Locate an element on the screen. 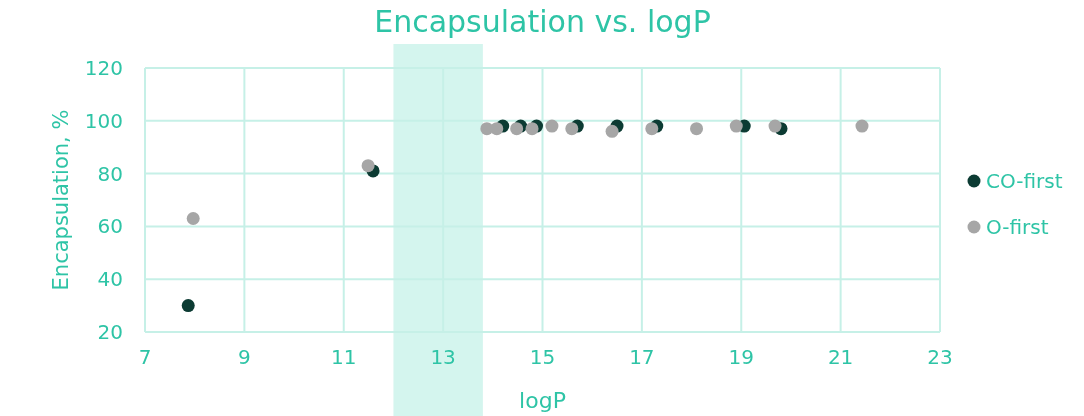  x-tick-label: 19 is located at coordinates (741, 357).